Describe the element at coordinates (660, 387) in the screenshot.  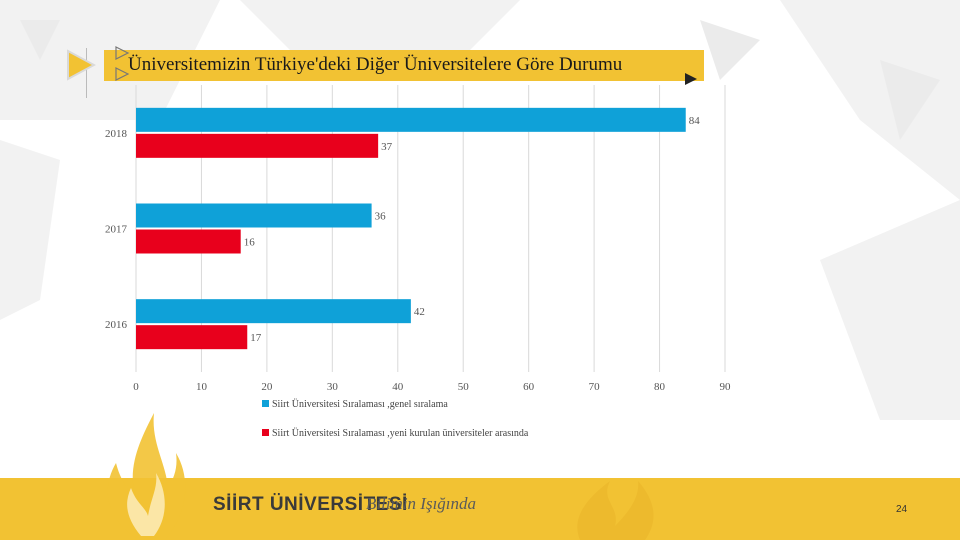
I see `x-tick-label: 80` at that location.